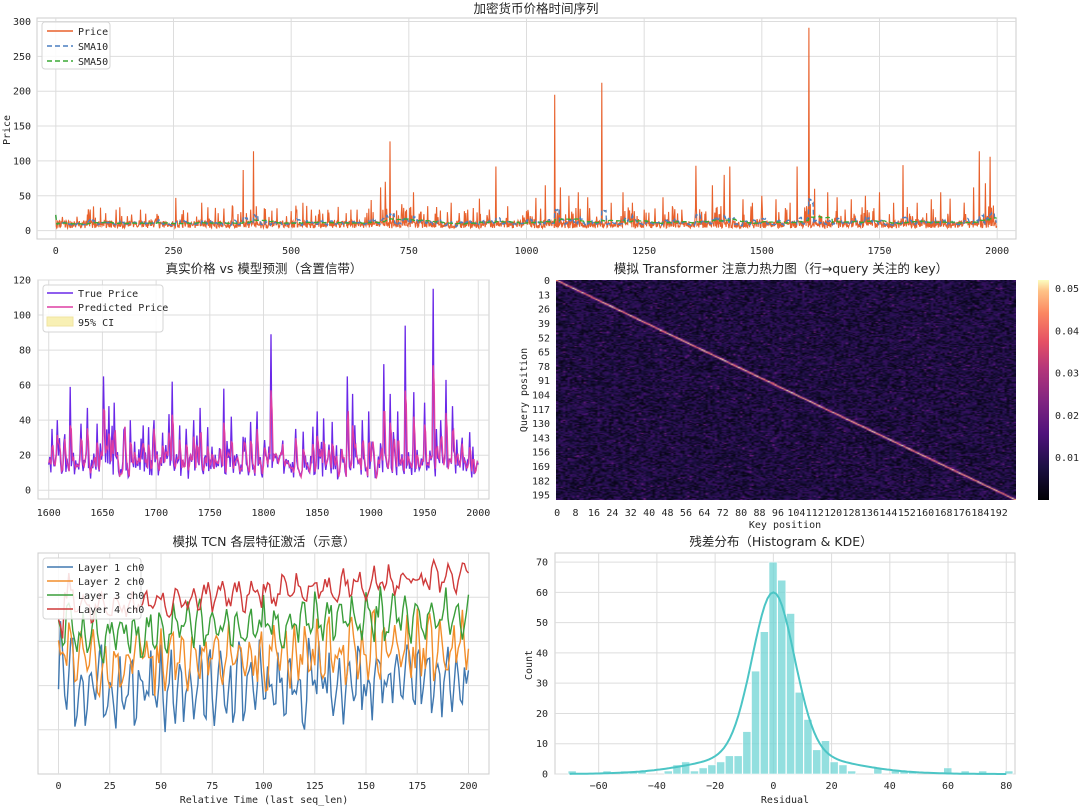 The height and width of the screenshot is (811, 1080). I want to click on tcn-legend-box, so click(92, 588).